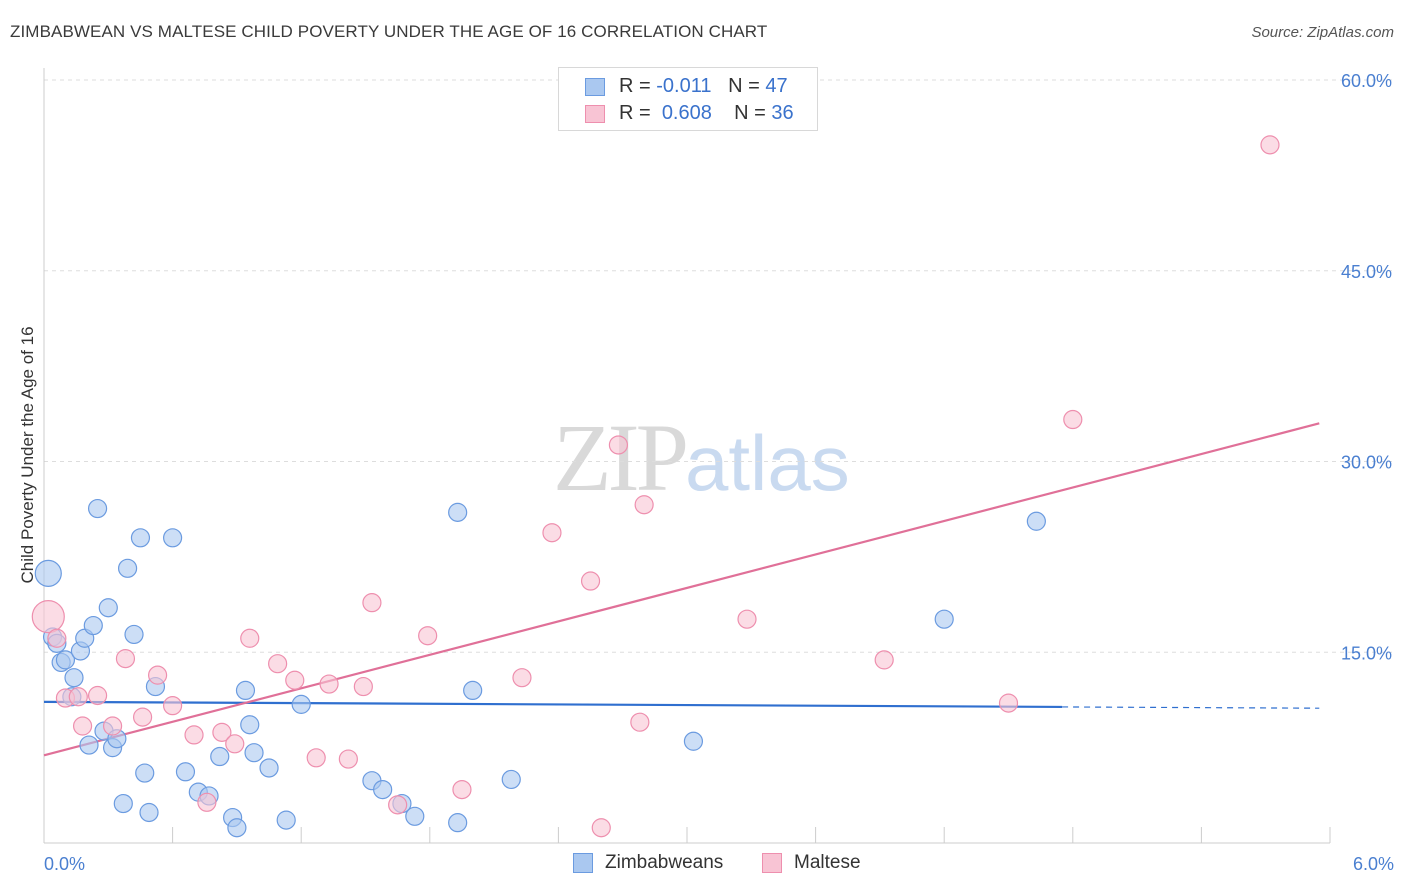 This screenshot has width=1406, height=892. Describe the element at coordinates (1366, 653) in the screenshot. I see `y-tick-label: 15.0%` at that location.